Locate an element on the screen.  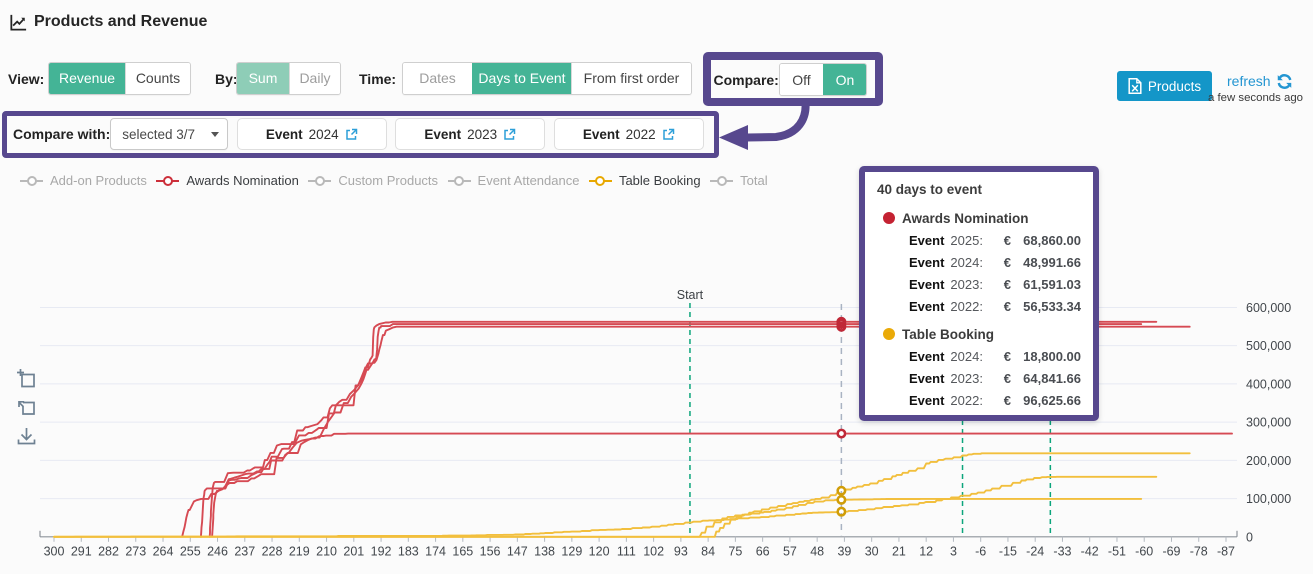
svg-text: 156 is located at coordinates (490, 551).